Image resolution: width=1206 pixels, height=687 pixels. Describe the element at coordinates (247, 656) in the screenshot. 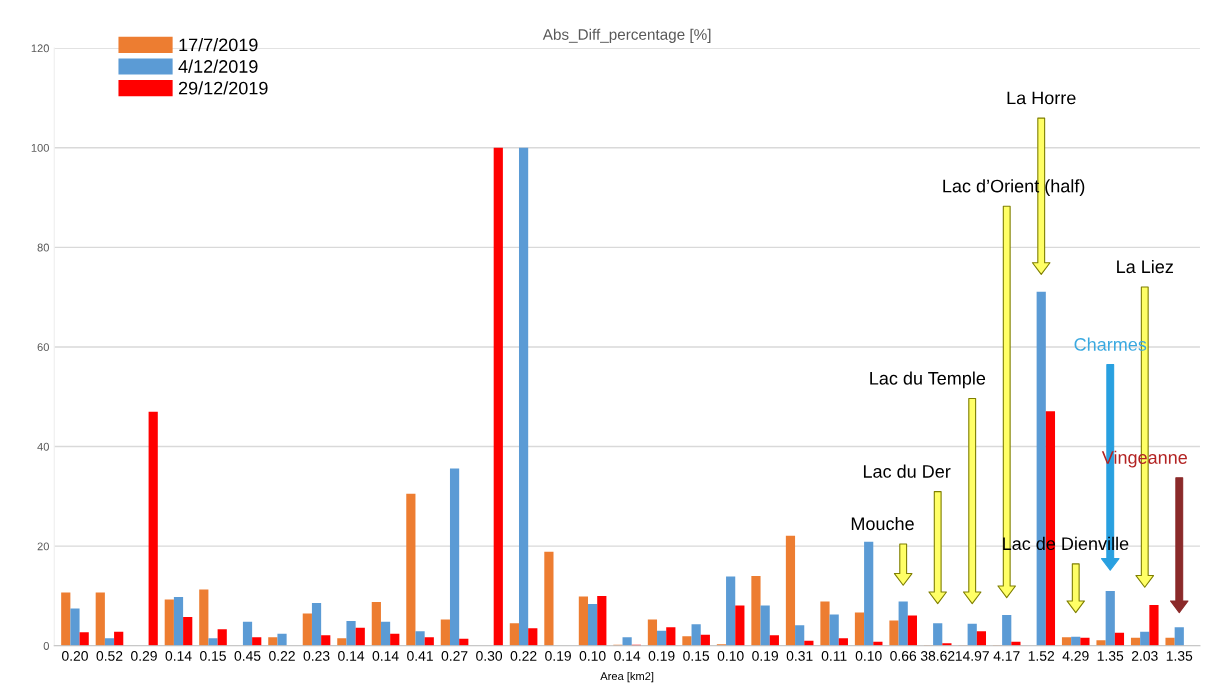

I see `x-tick-label: 0.45` at that location.